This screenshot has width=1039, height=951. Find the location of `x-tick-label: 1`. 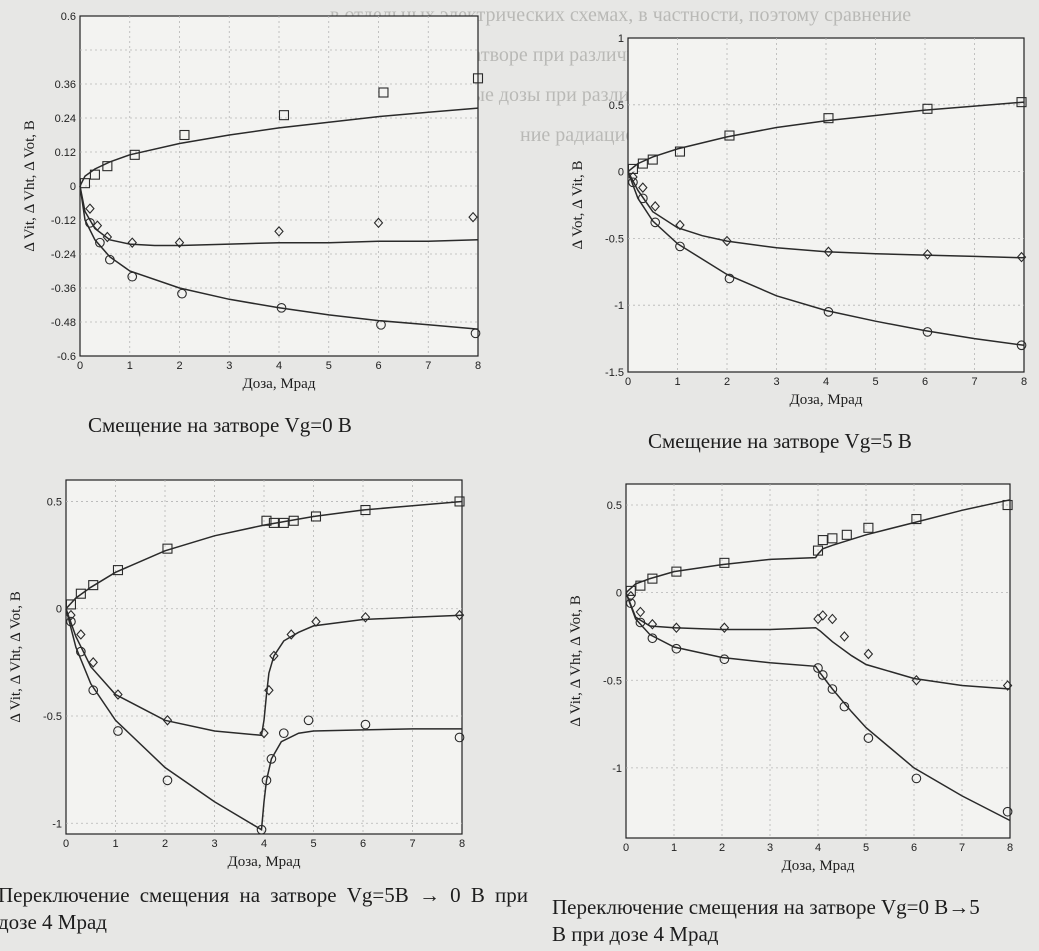

x-tick-label: 1 is located at coordinates (677, 382).